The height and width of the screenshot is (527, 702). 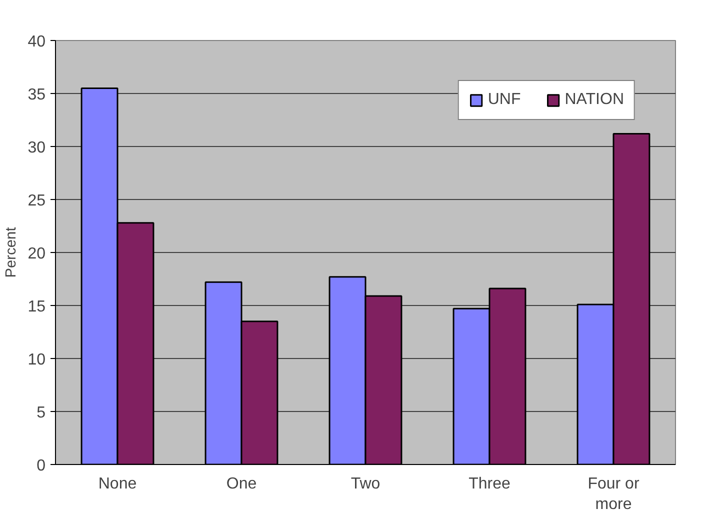 I want to click on x-tick-label: One, so click(x=241, y=484).